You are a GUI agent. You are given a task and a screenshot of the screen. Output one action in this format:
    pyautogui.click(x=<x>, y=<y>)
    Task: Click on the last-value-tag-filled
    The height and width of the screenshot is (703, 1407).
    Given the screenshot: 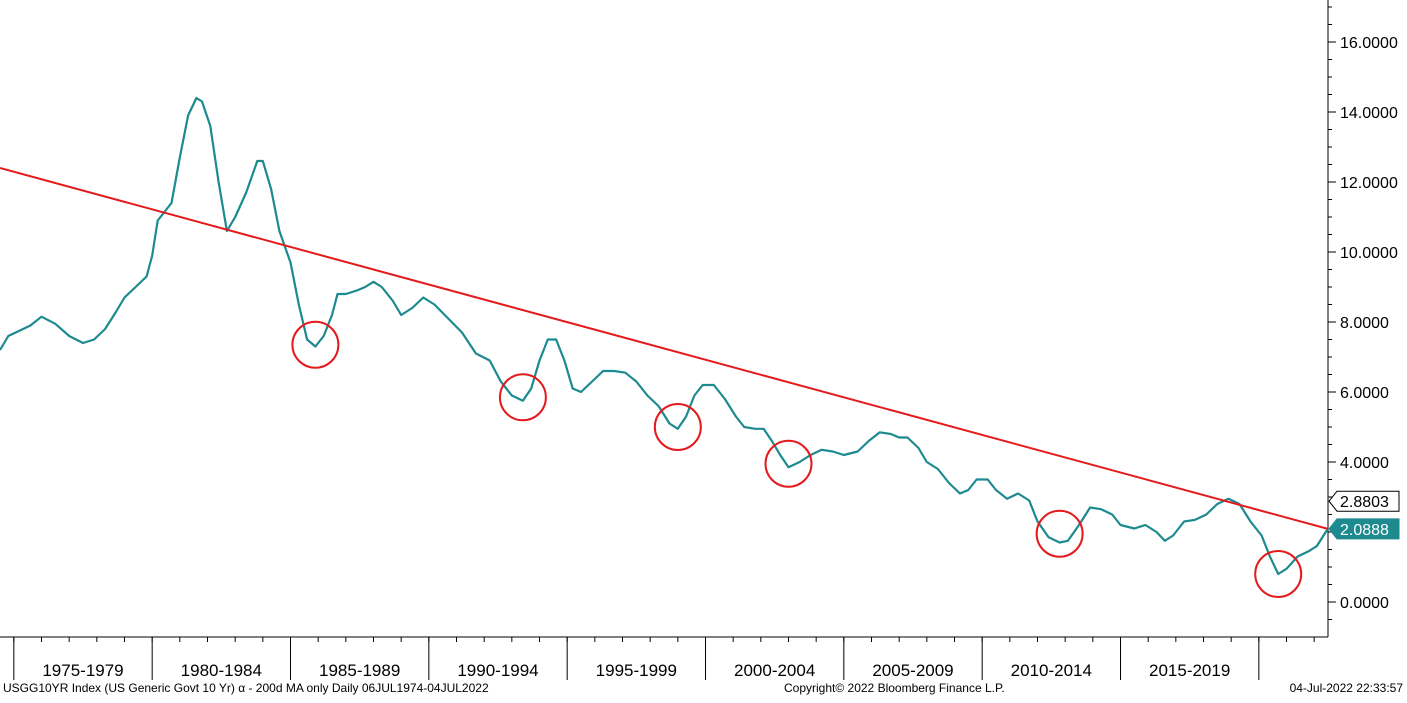 What is the action you would take?
    pyautogui.click(x=1364, y=529)
    